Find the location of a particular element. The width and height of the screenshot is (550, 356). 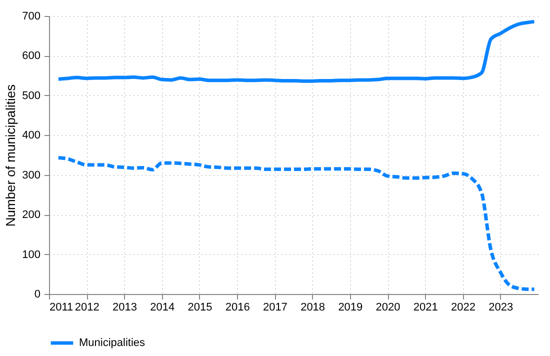

x-tick-label: 2018 is located at coordinates (313, 308).